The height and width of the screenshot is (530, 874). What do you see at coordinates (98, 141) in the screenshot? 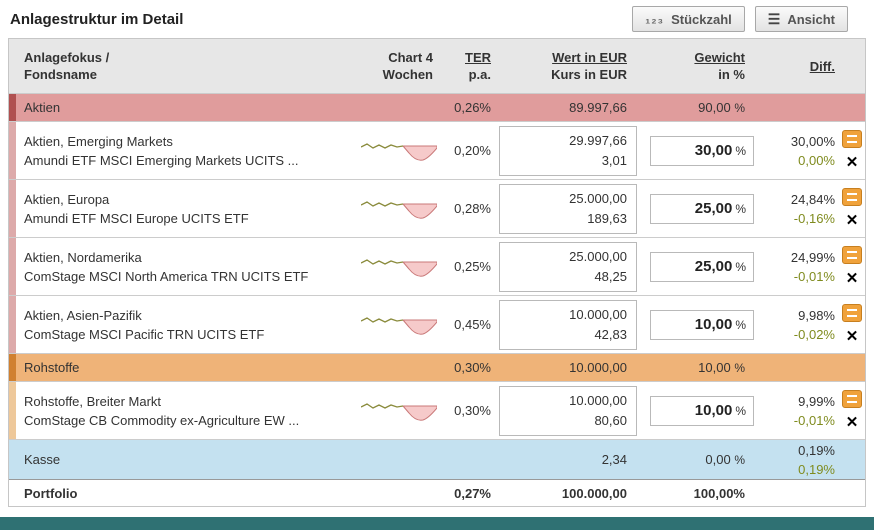
I see `fund-focus-label: Aktien, Emerging Markets` at bounding box center [98, 141].